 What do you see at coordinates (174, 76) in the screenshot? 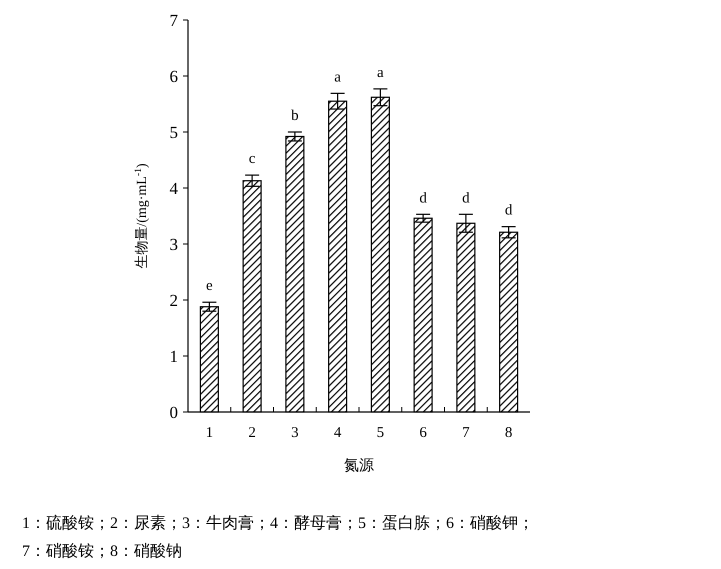
I see `y-tick-label: 6` at bounding box center [174, 76].